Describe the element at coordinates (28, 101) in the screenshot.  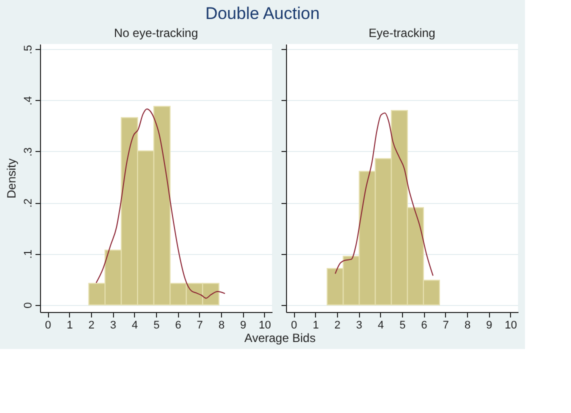
I see `y-tick-label: .4` at that location.